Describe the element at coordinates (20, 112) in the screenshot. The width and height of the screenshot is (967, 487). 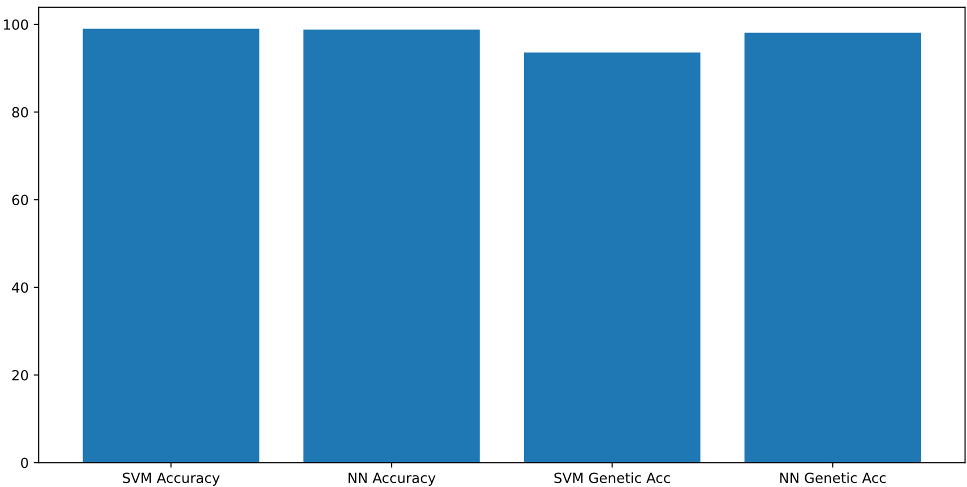
I see `y-tick-label: 80` at that location.